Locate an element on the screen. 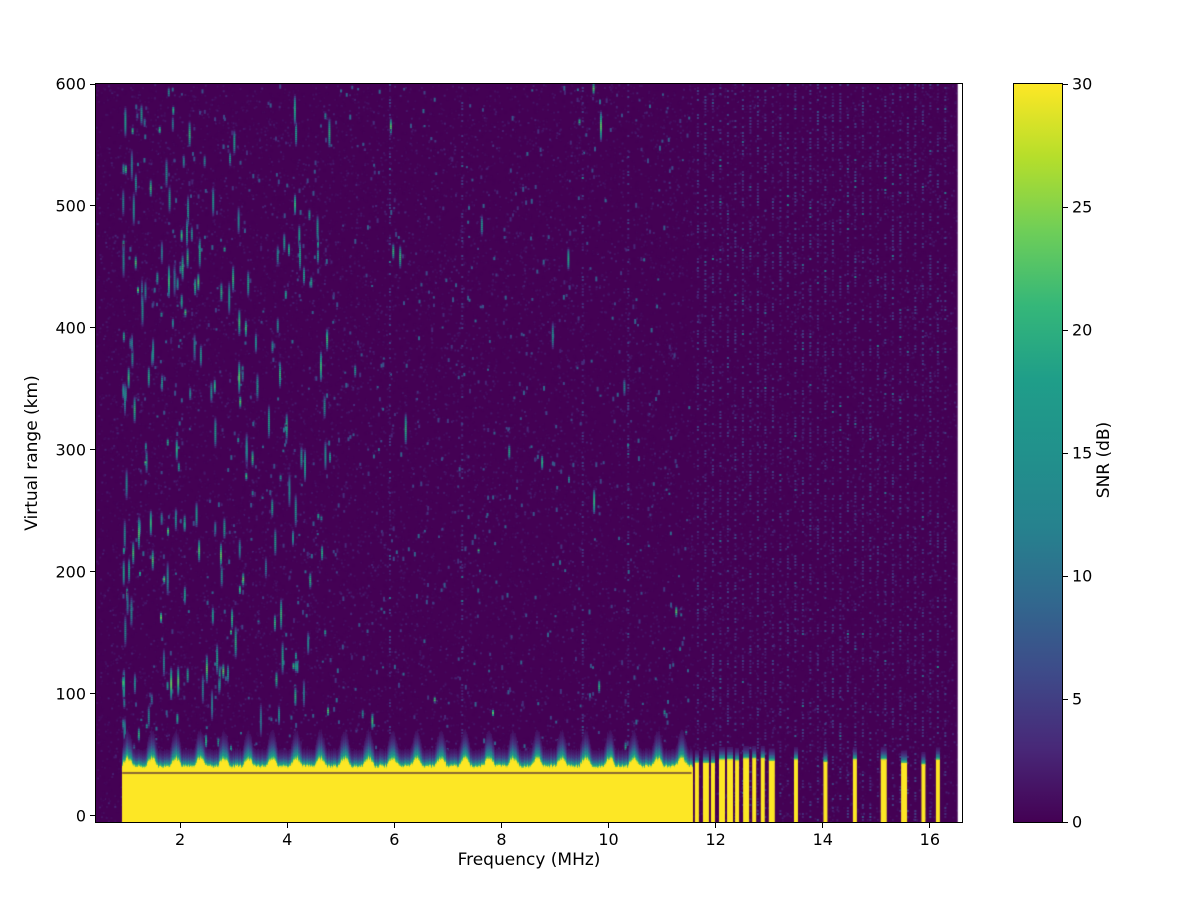 This screenshot has width=1200, height=900. x-axis-label: Frequency (MHz) is located at coordinates (529, 860).